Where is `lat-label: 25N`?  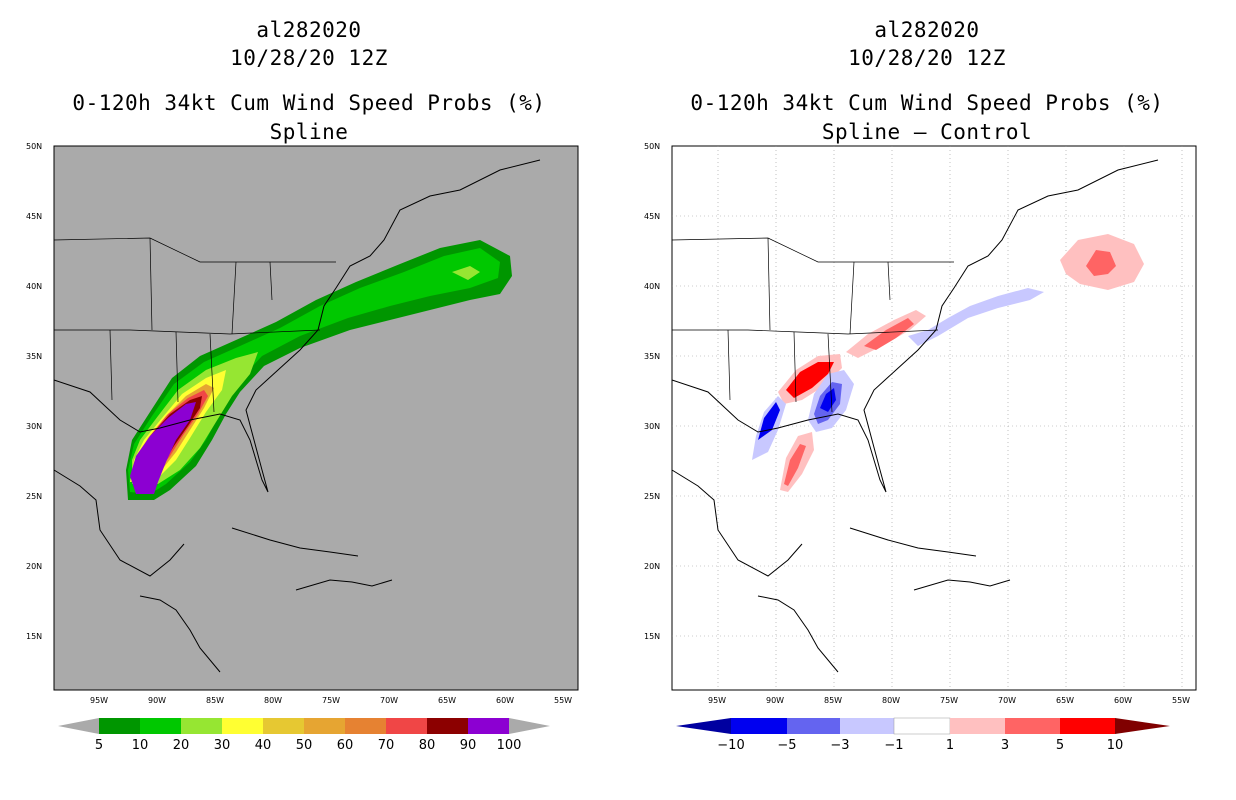
lat-label: 25N is located at coordinates (652, 496).